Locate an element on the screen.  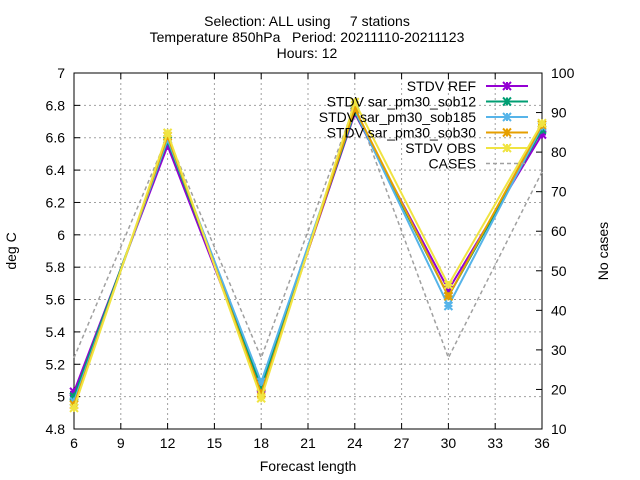
x-axis-label: Forecast length is located at coordinates (308, 466).